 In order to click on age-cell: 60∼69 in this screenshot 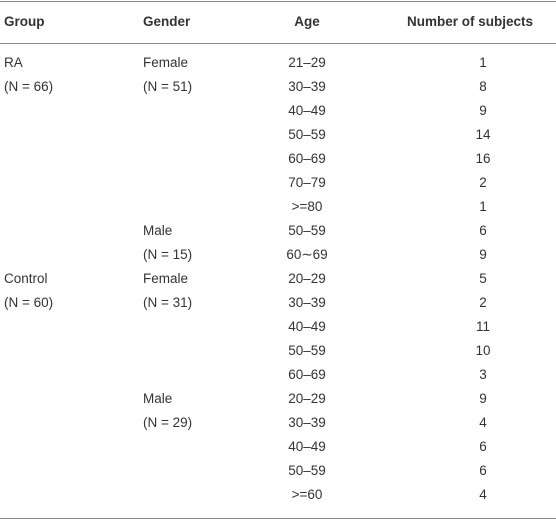, I will do `click(307, 254)`.